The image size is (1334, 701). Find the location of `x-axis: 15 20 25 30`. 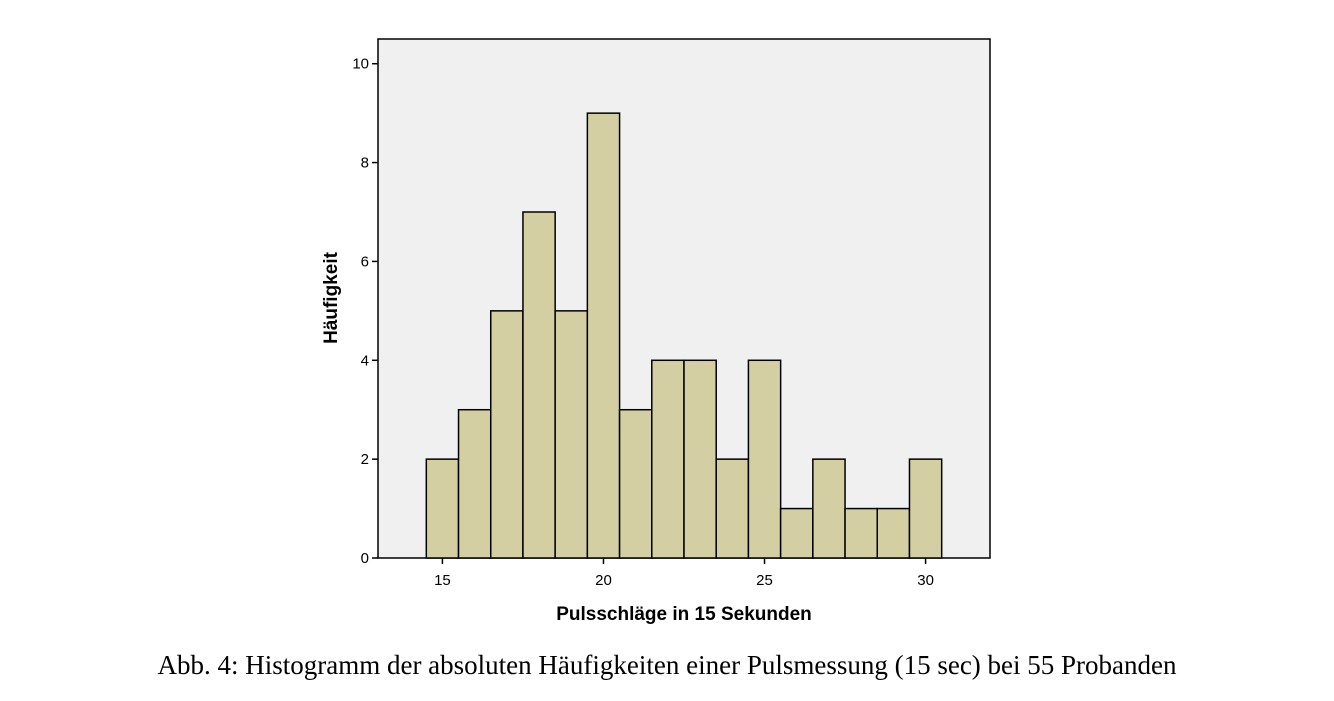

x-axis: 15 20 25 30 is located at coordinates (684, 573).